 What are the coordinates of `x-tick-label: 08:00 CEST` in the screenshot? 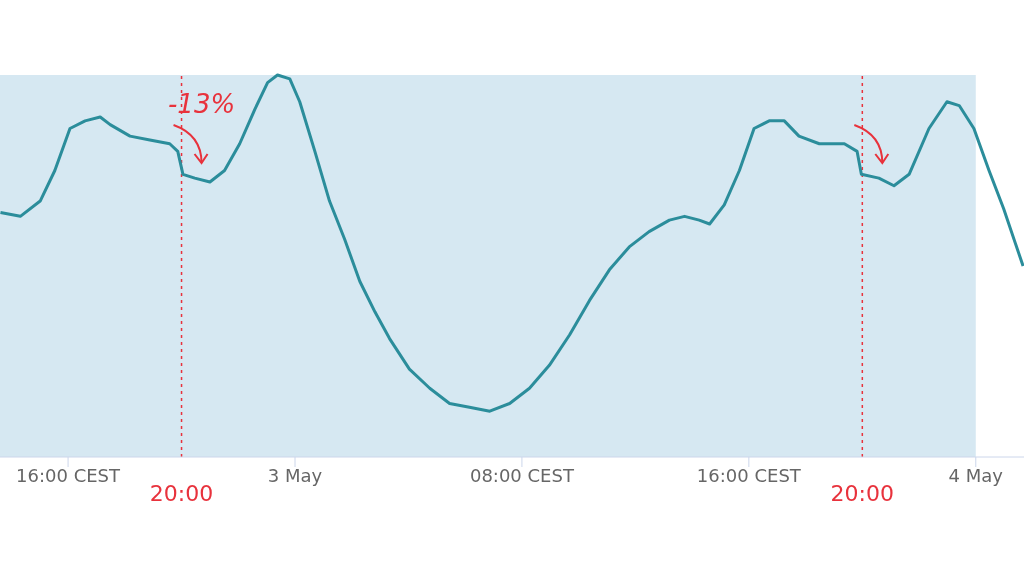 It's located at (522, 475).